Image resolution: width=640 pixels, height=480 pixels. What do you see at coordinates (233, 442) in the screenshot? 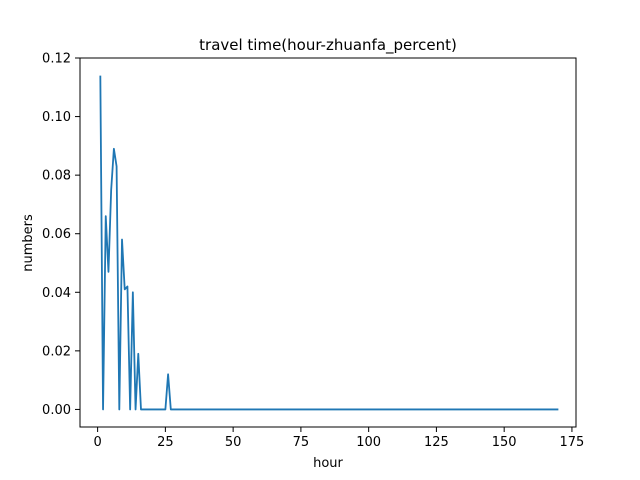
I see `x-tick-label: 50` at bounding box center [233, 442].